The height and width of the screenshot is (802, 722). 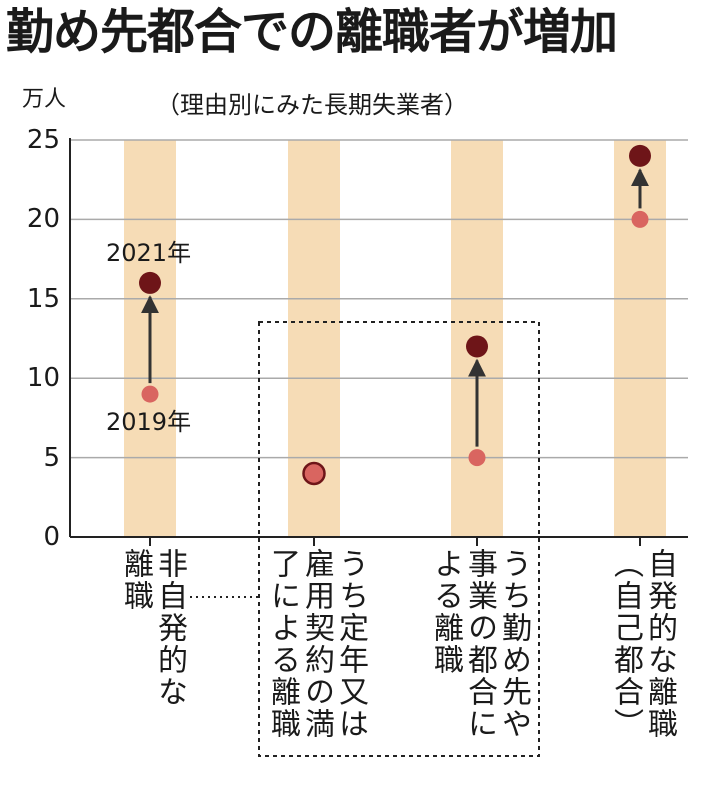 I want to click on y-tick-label: 15, so click(x=43, y=298).